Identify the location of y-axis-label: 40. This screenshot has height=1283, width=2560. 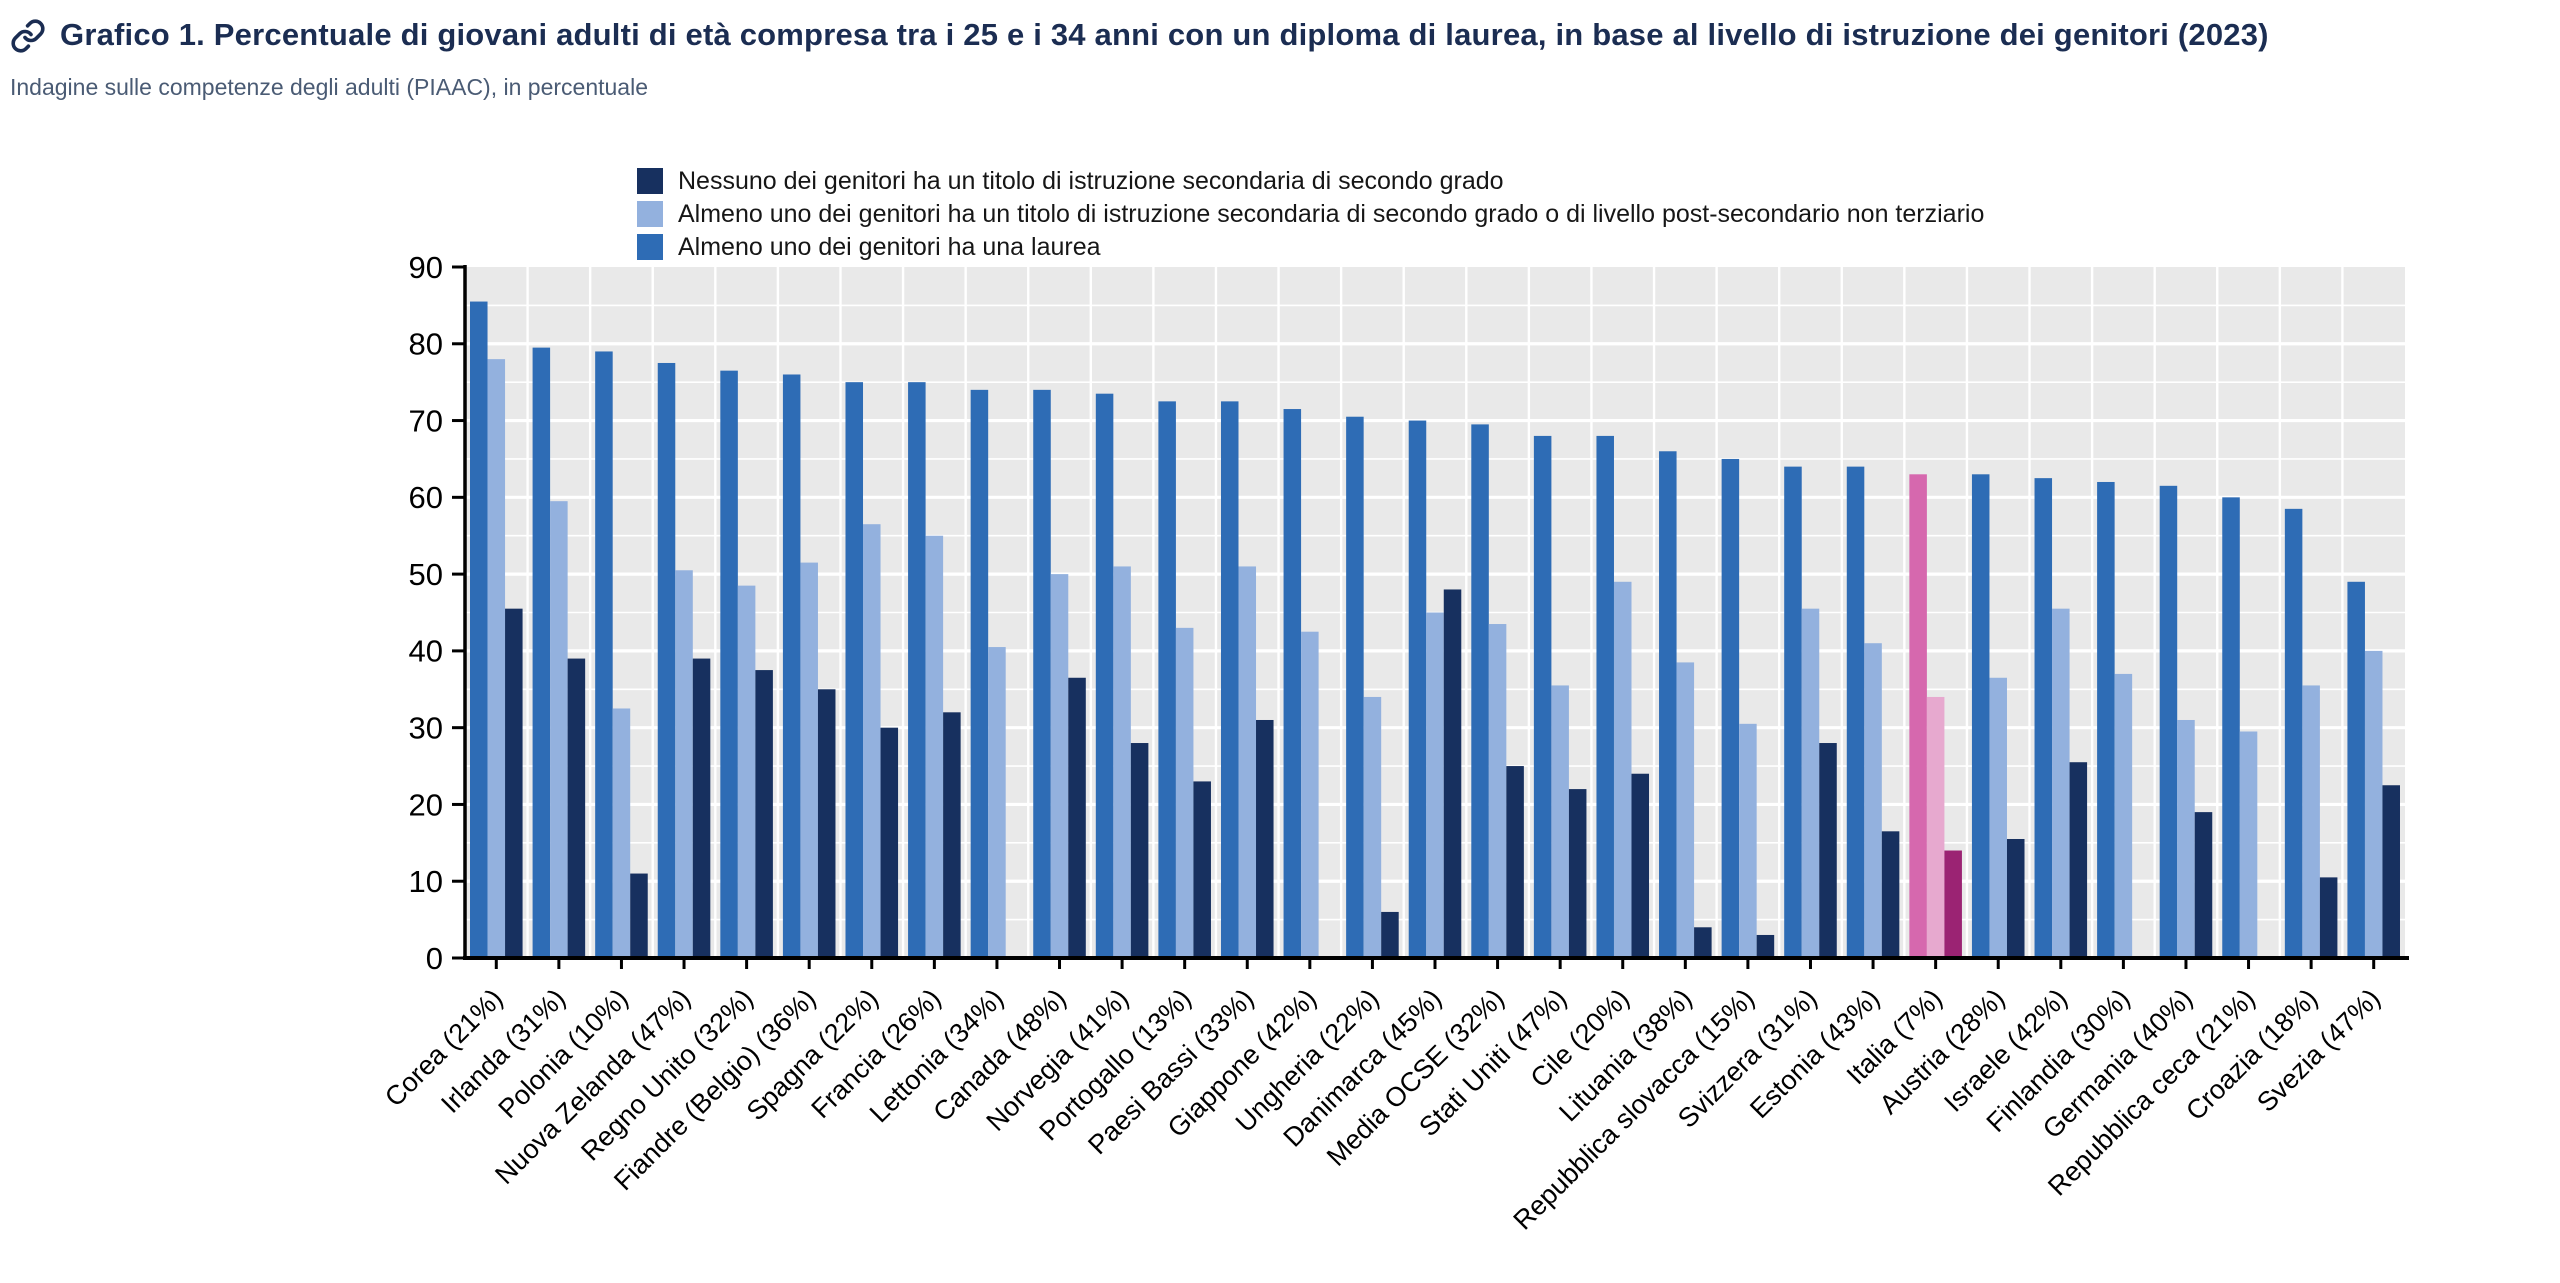
(426, 651).